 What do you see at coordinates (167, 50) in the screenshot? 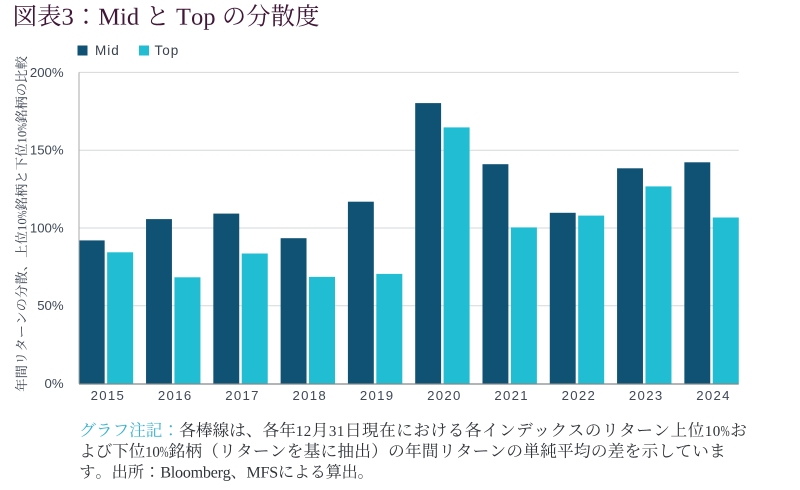
I see `svg-text: Top` at bounding box center [167, 50].